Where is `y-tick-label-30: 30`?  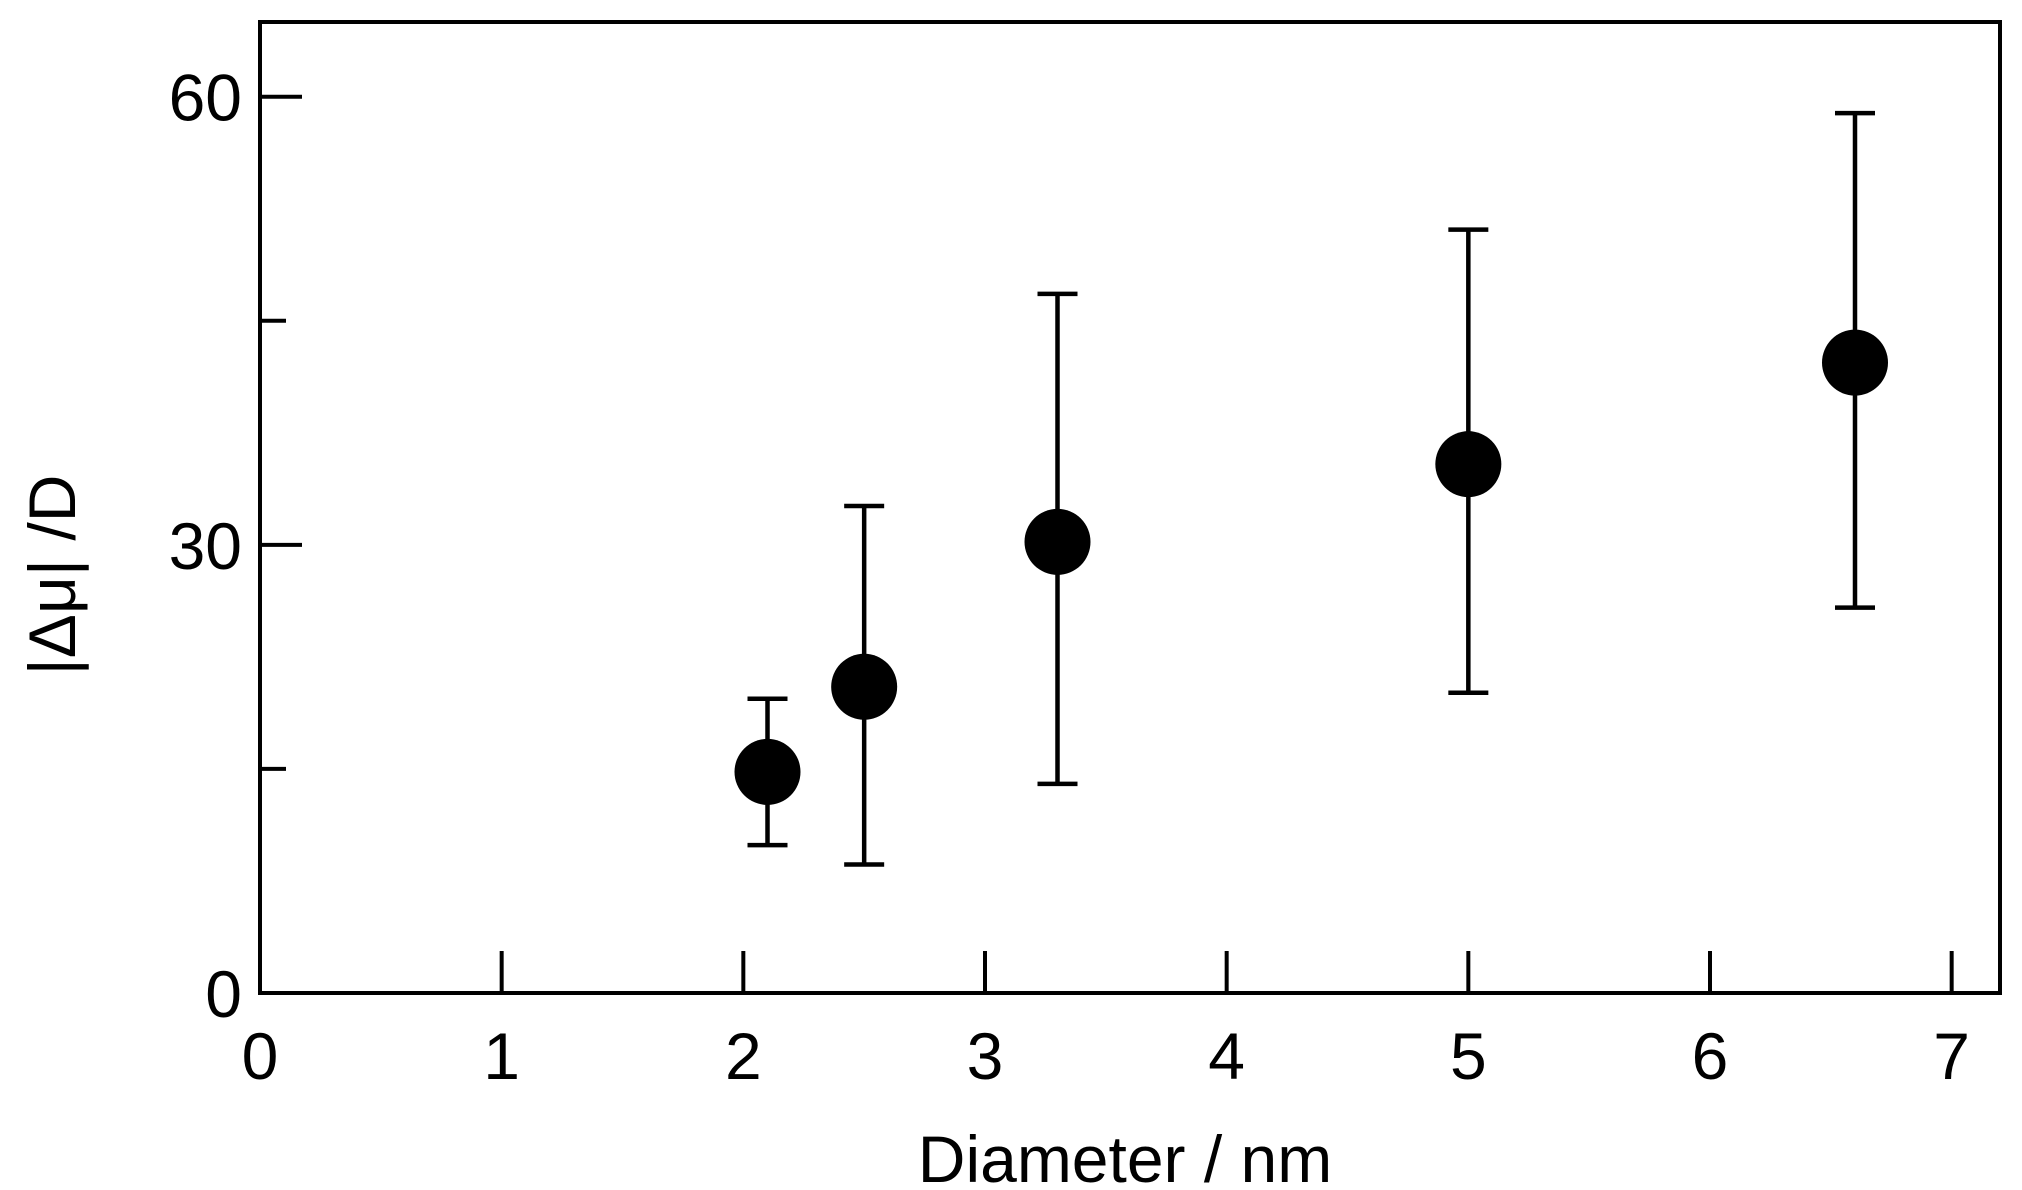
y-tick-label-30: 30 is located at coordinates (205, 546).